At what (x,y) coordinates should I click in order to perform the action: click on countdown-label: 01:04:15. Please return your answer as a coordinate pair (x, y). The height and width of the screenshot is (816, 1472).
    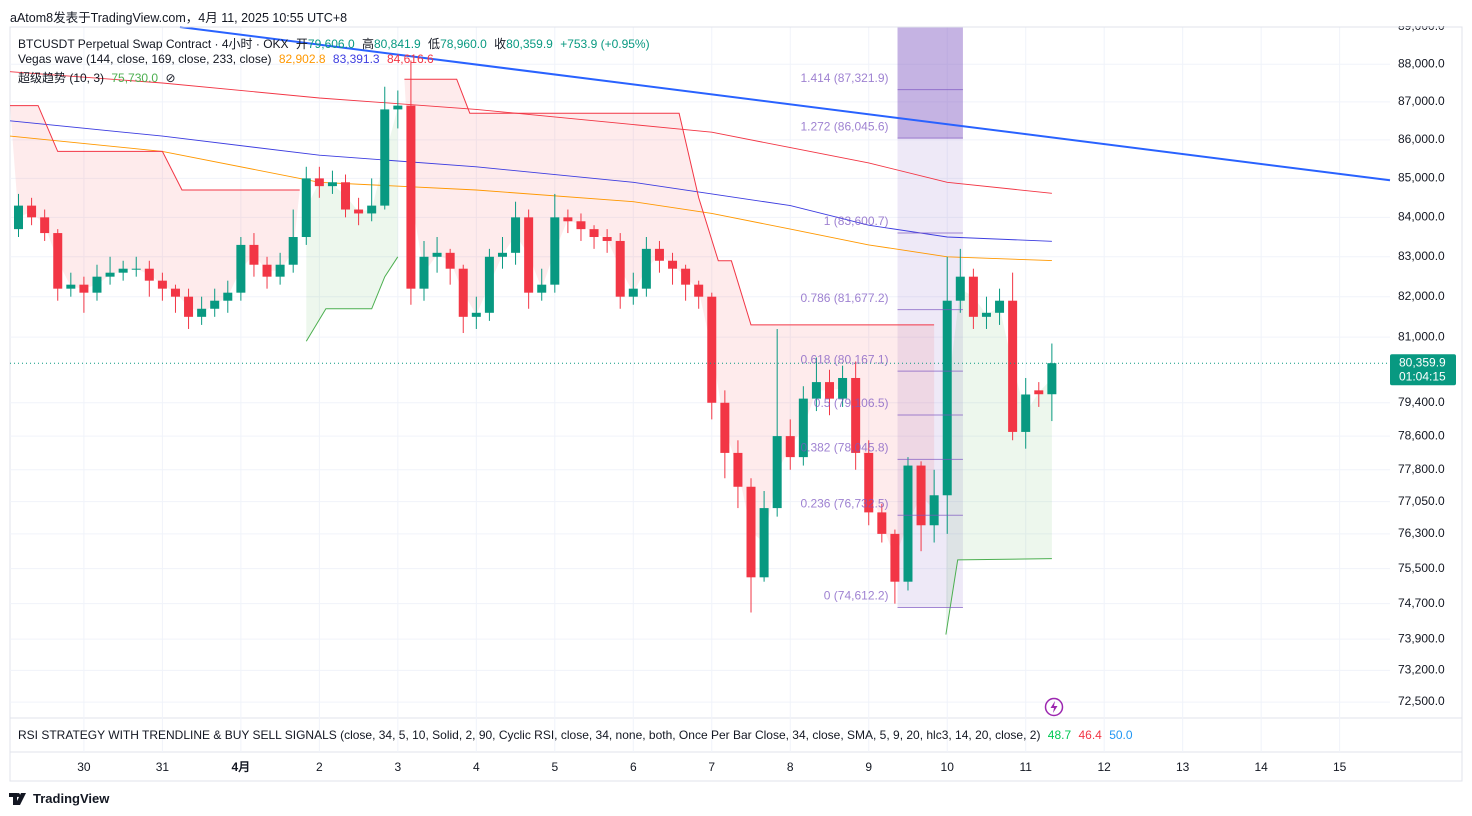
    Looking at the image, I should click on (1422, 376).